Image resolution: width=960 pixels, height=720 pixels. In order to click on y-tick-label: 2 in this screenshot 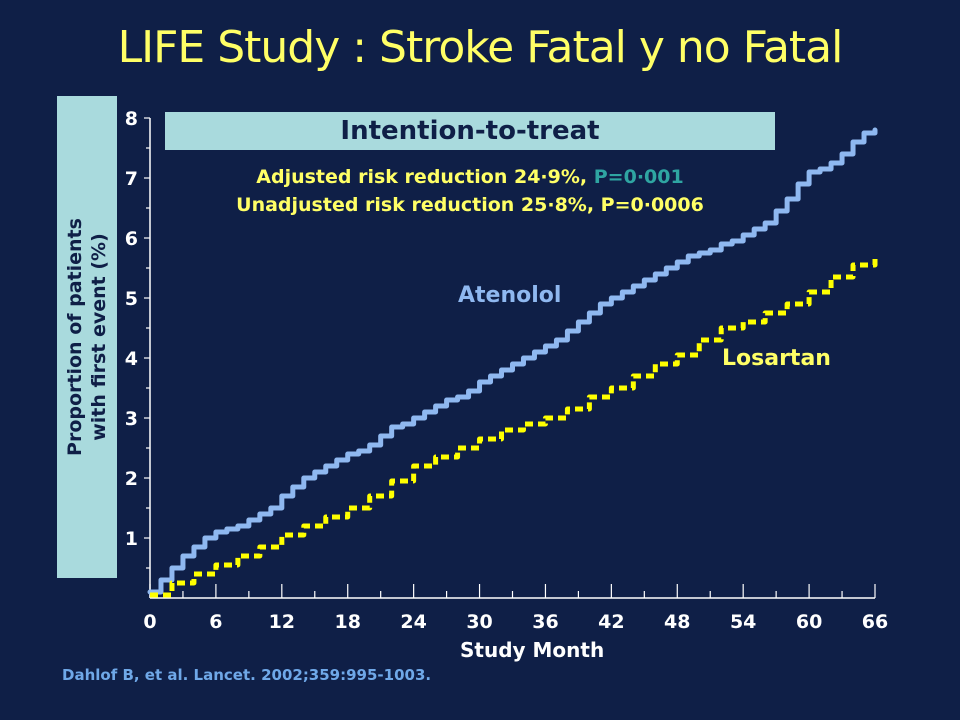, I will do `click(131, 479)`.